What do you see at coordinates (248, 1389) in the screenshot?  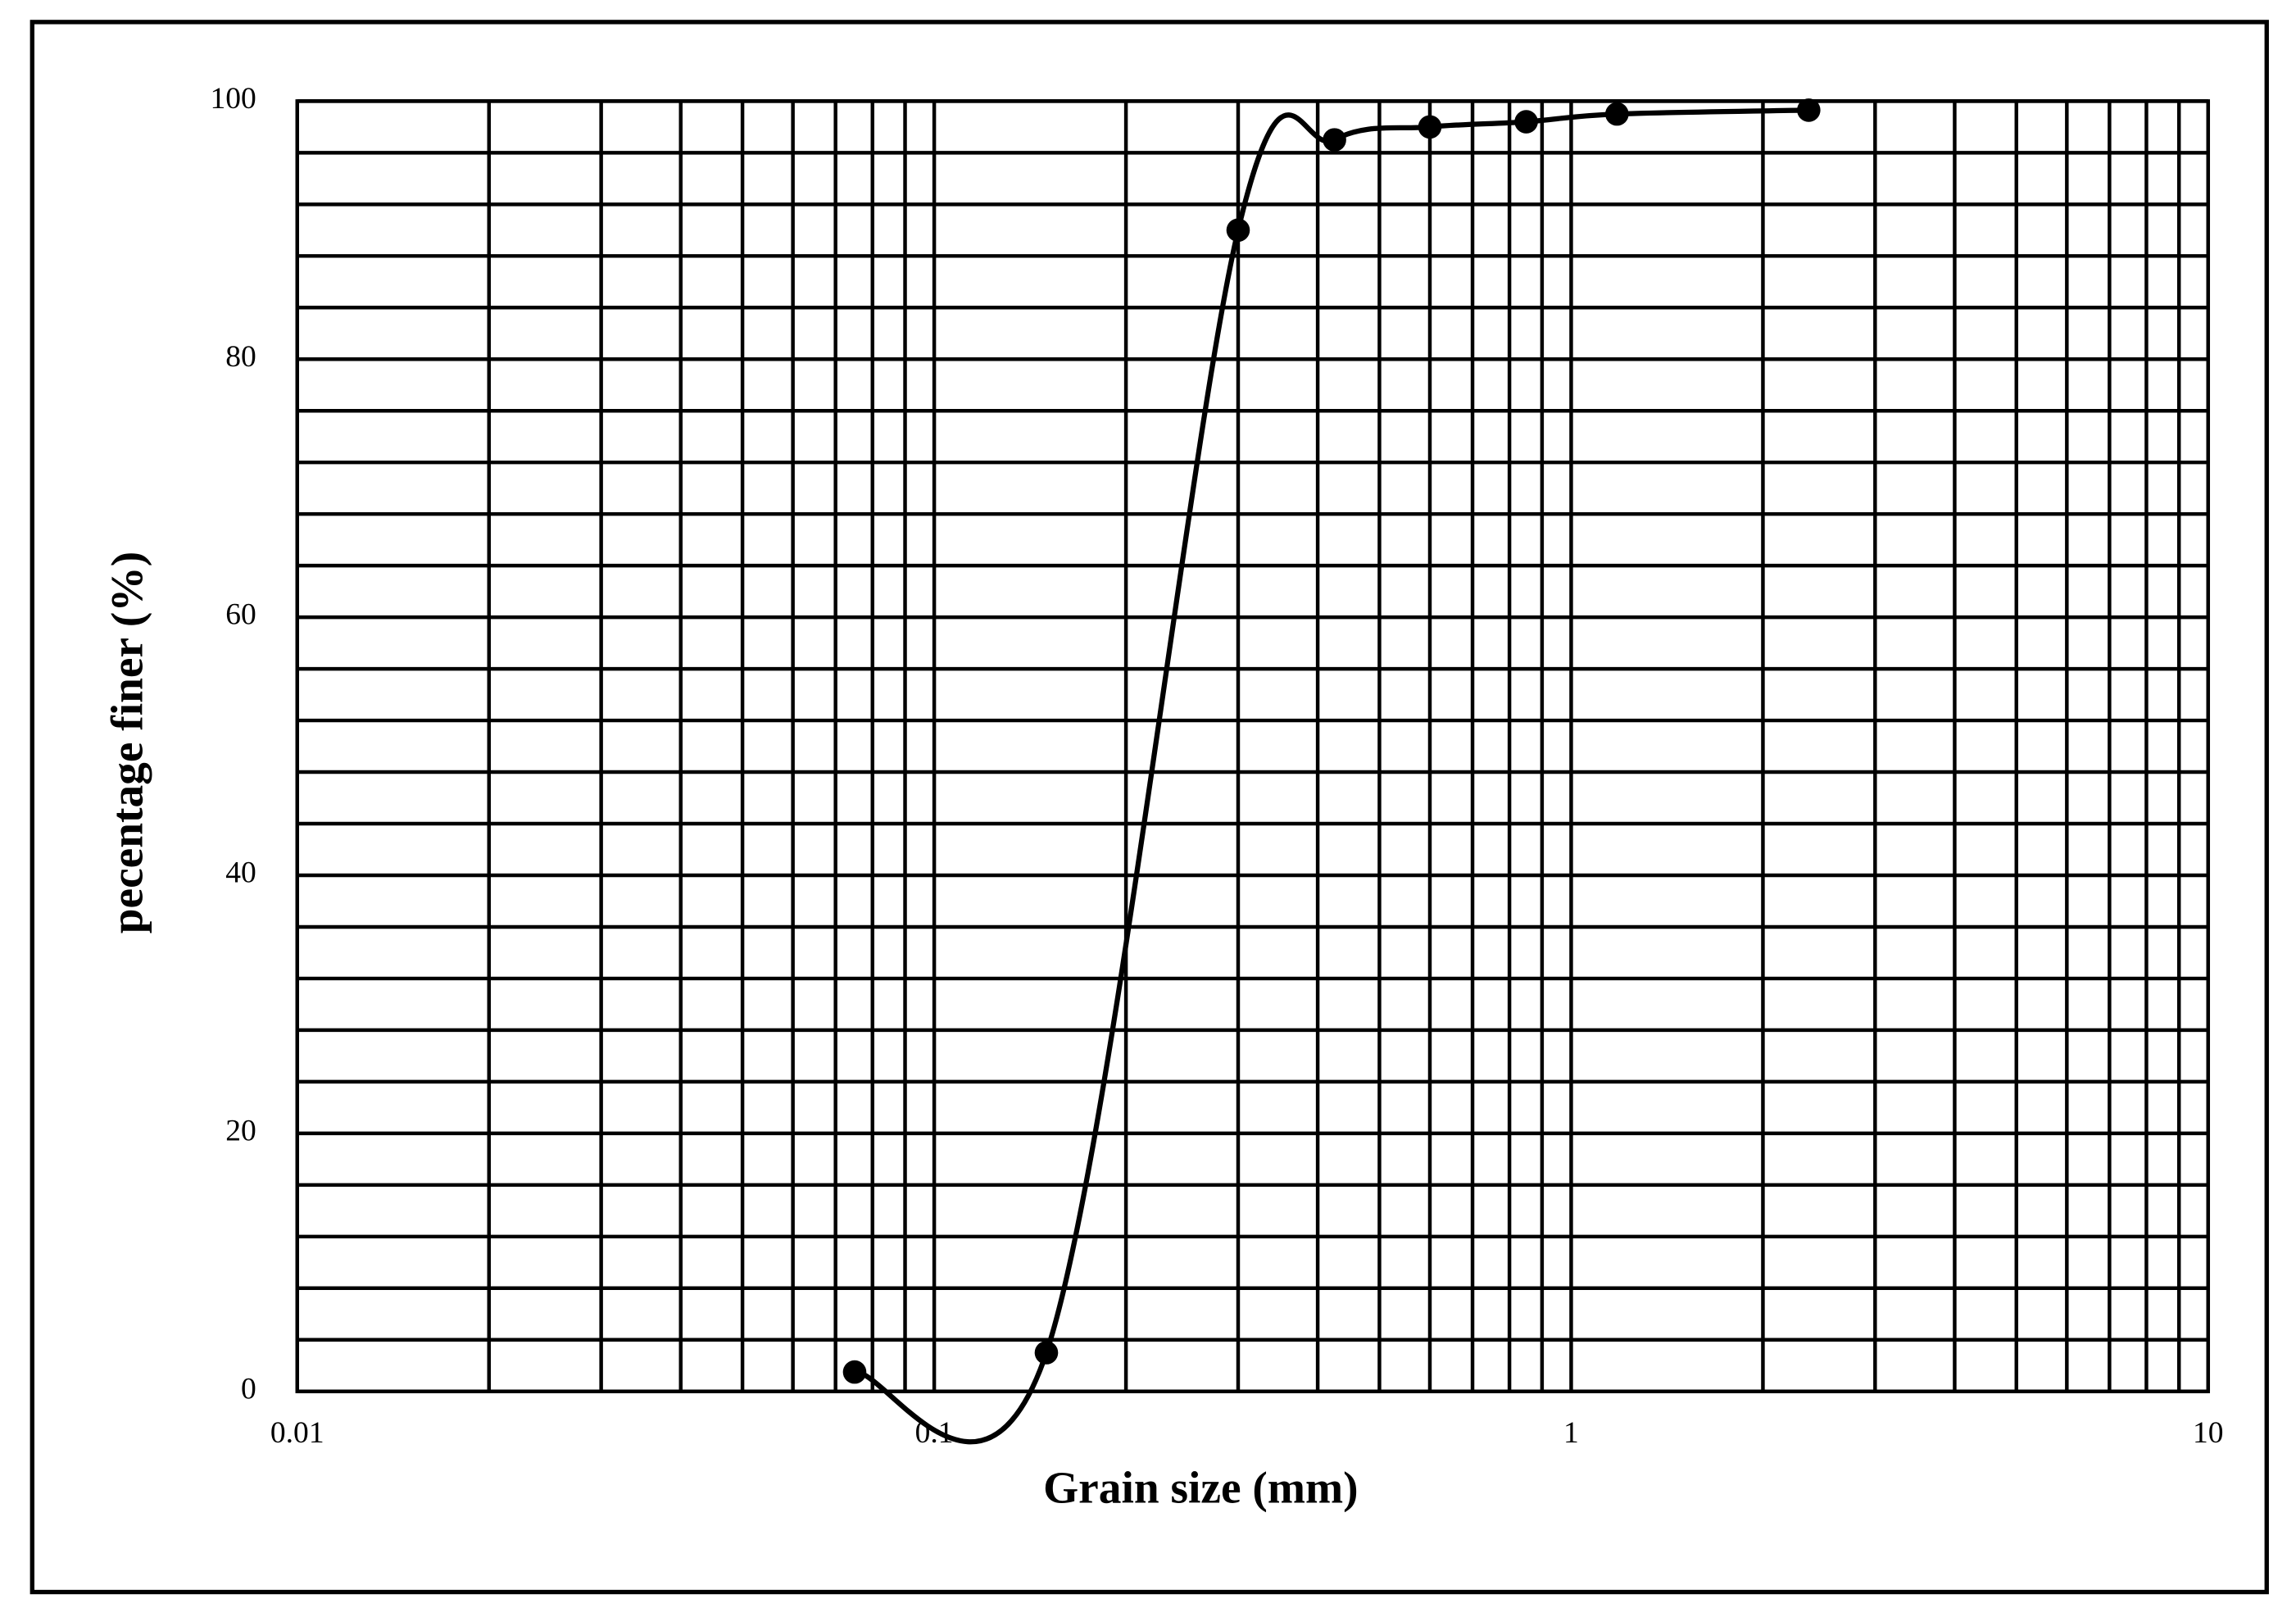 I see `y-tick-label: 0` at bounding box center [248, 1389].